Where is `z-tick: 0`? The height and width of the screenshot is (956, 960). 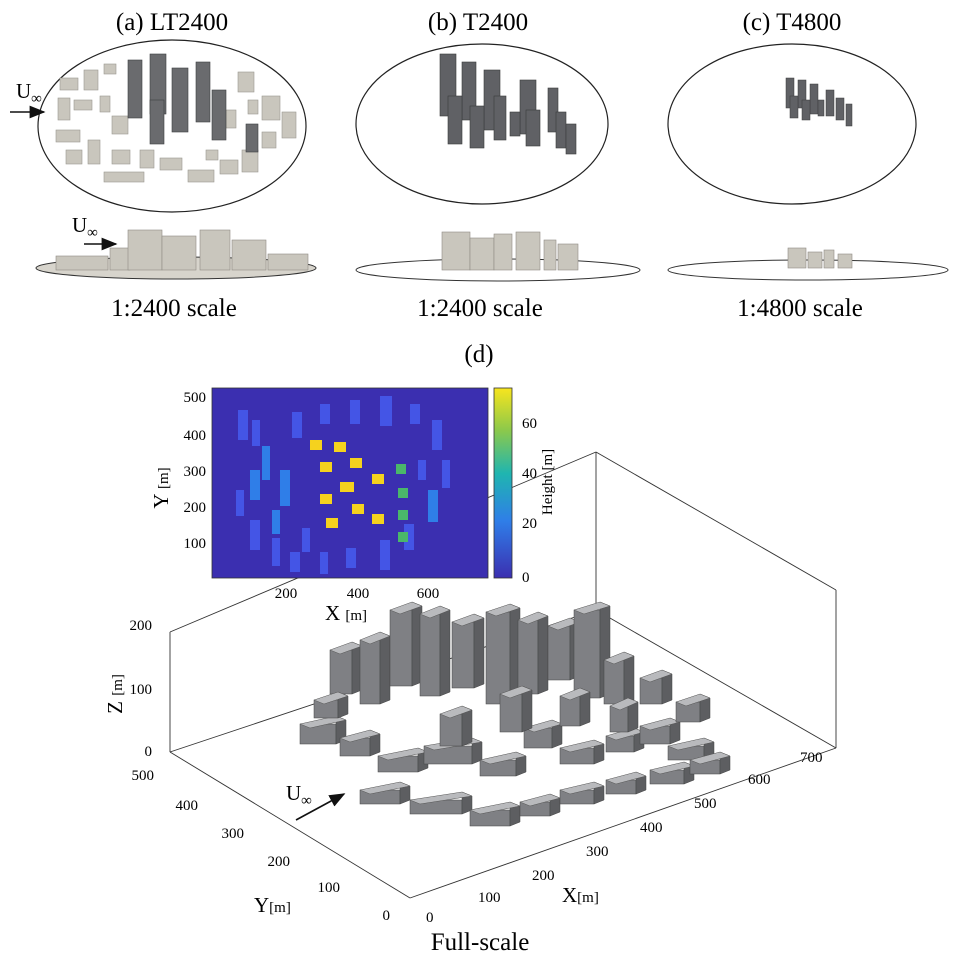 z-tick: 0 is located at coordinates (149, 752).